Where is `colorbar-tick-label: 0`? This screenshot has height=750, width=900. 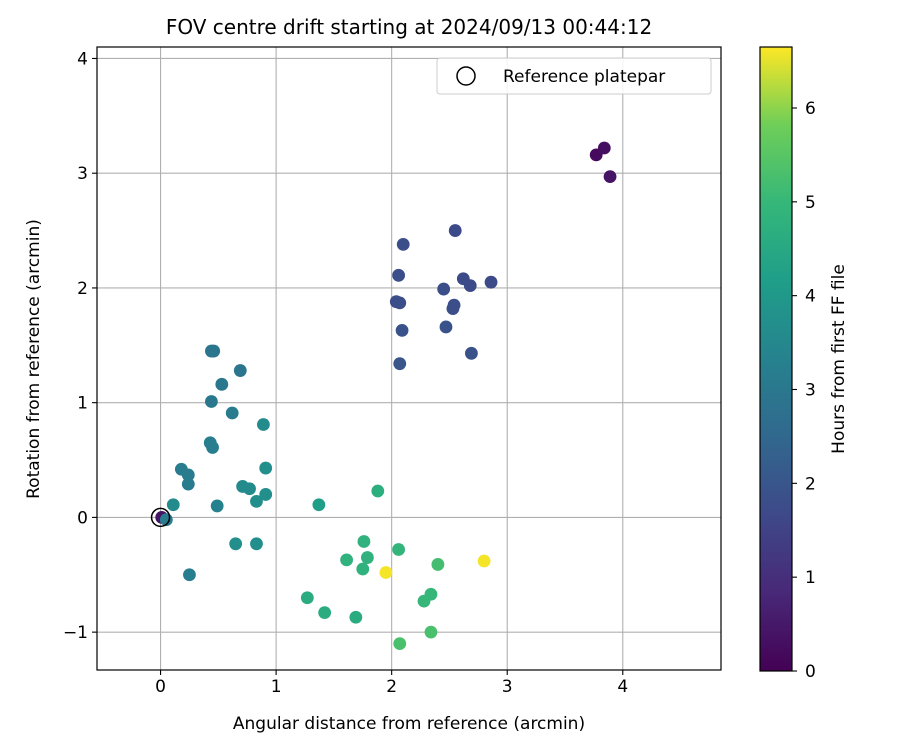
colorbar-tick-label: 0 is located at coordinates (810, 672).